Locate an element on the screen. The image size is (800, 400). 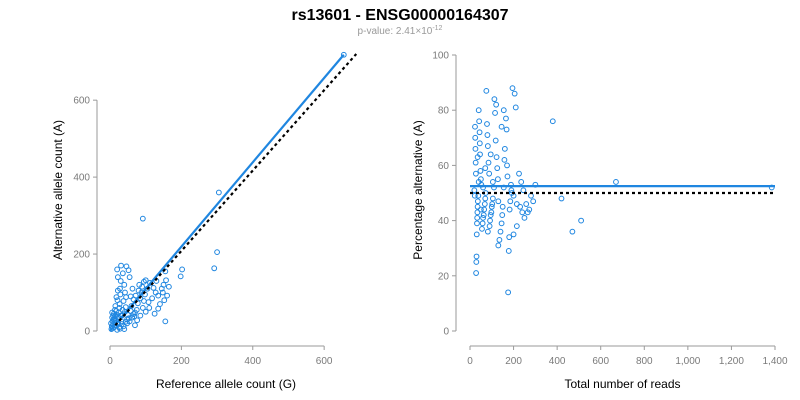
x-tick-label: 200 is located at coordinates (513, 361).